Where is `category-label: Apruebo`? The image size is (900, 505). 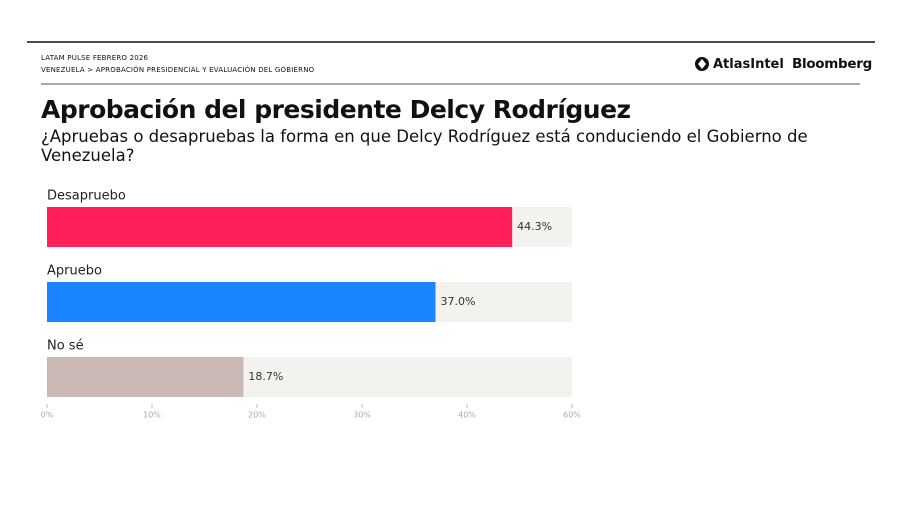
category-label: Apruebo is located at coordinates (74, 271).